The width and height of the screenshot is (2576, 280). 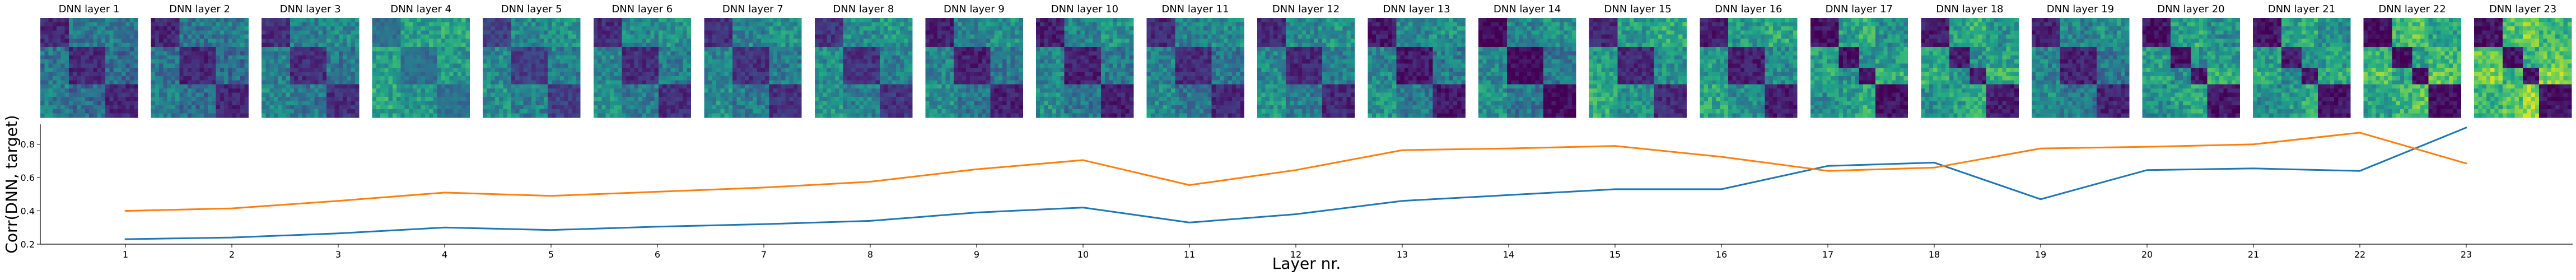 I want to click on heatmap-panel: DNN layer 15, so click(x=1638, y=61).